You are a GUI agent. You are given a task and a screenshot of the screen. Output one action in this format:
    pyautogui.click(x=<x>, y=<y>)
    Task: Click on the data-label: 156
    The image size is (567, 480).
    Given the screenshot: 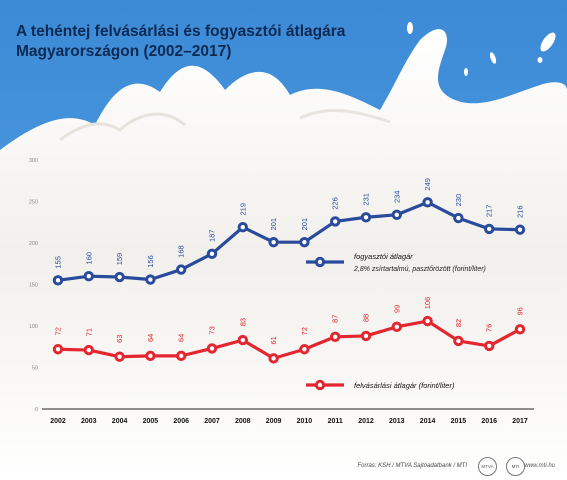 What is the action you would take?
    pyautogui.click(x=150, y=261)
    